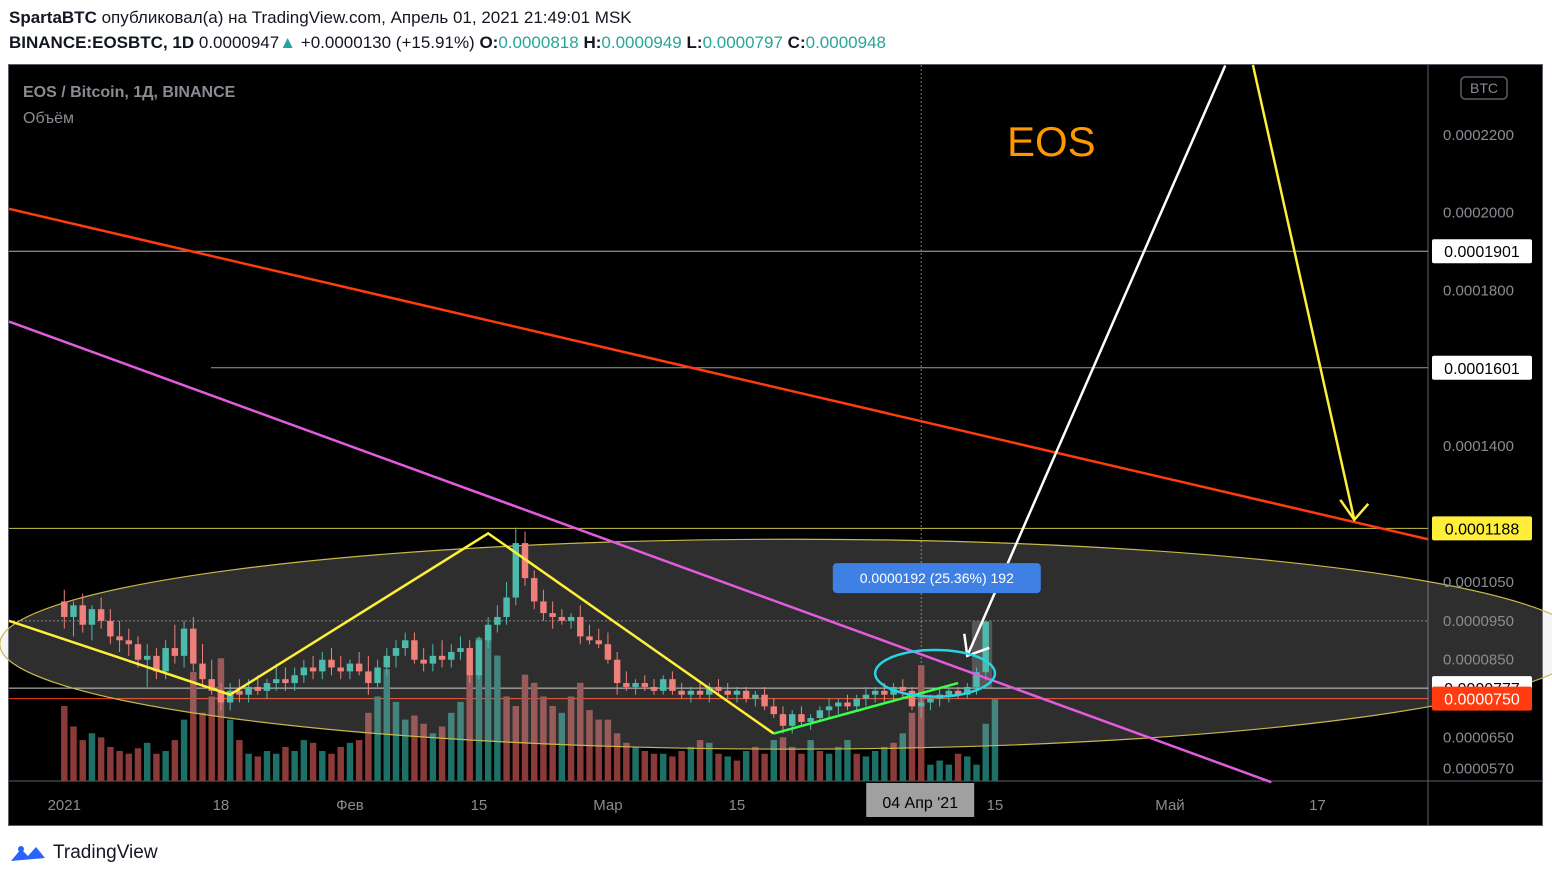  Describe the element at coordinates (559, 124) in the screenshot. I see `chart-texts: EOS / Bitcoin, 1Д, BINANCE Объём EOS` at that location.